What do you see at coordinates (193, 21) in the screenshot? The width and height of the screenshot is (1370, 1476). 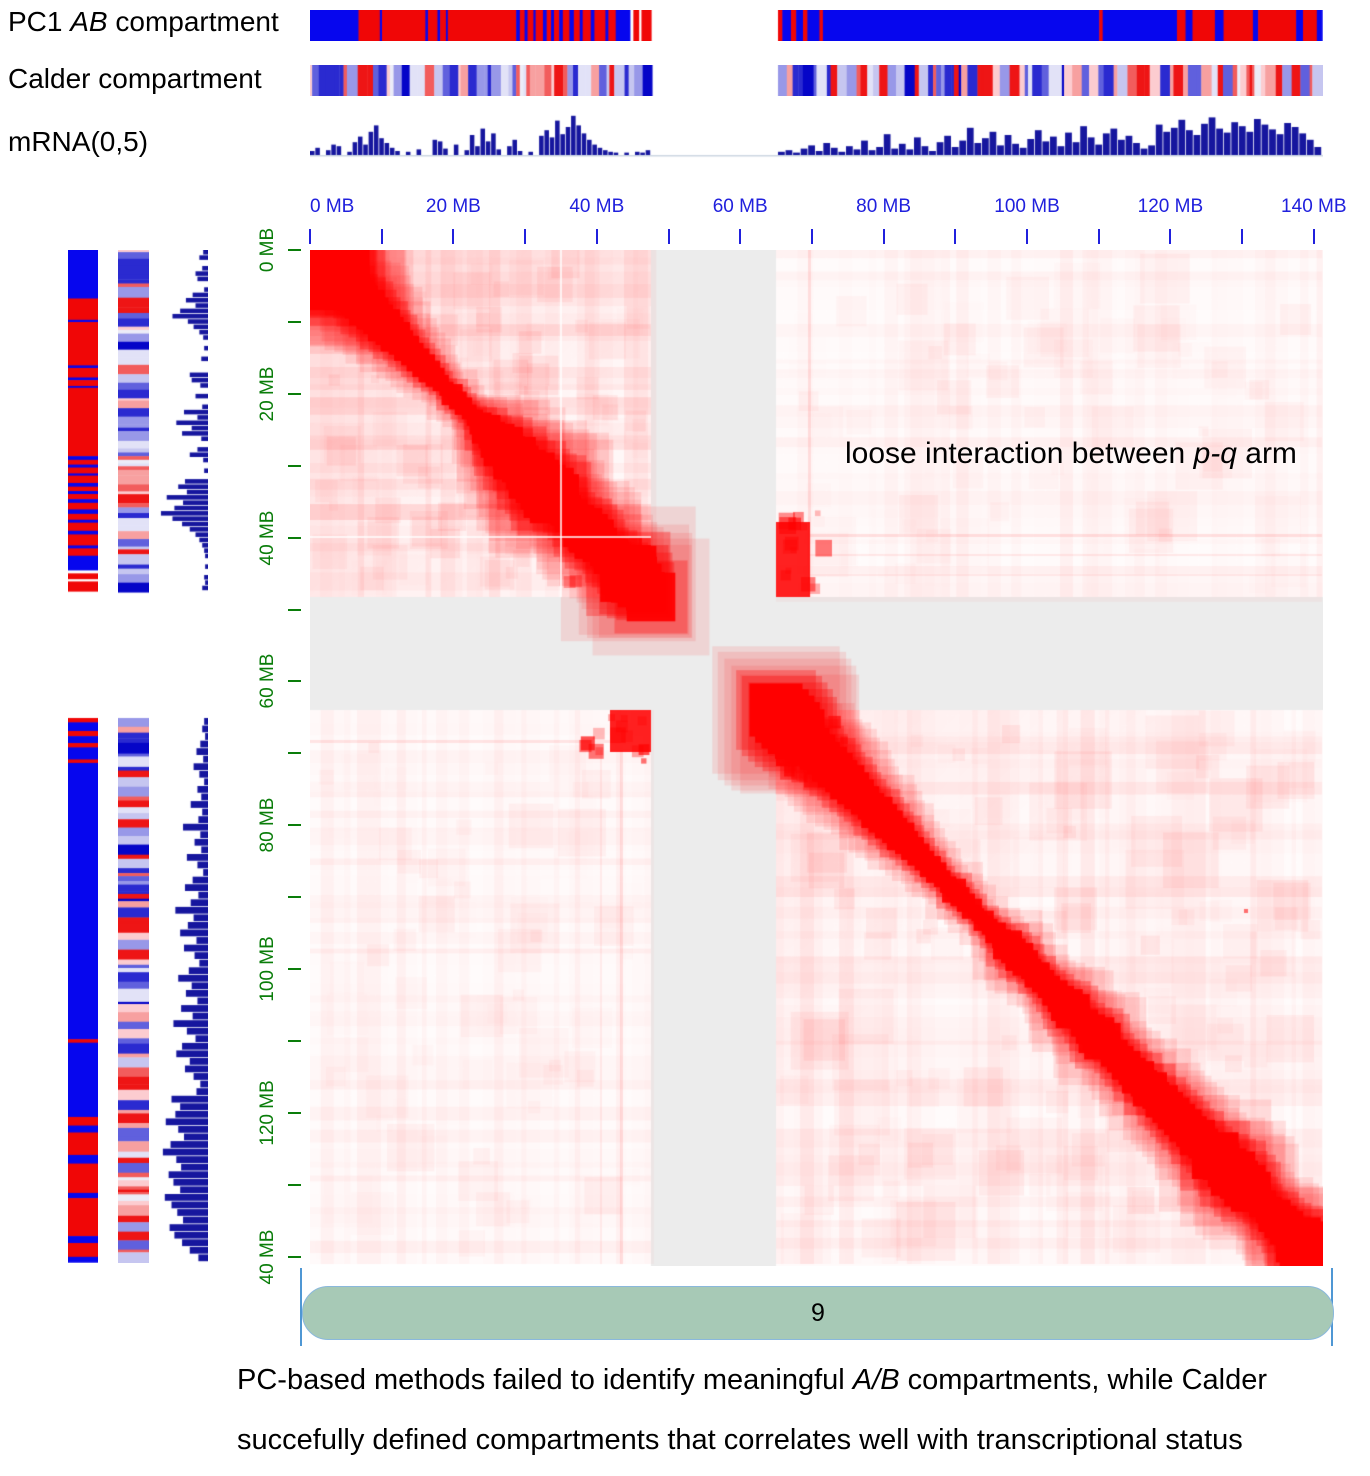 I see `text-part: compartment` at bounding box center [193, 21].